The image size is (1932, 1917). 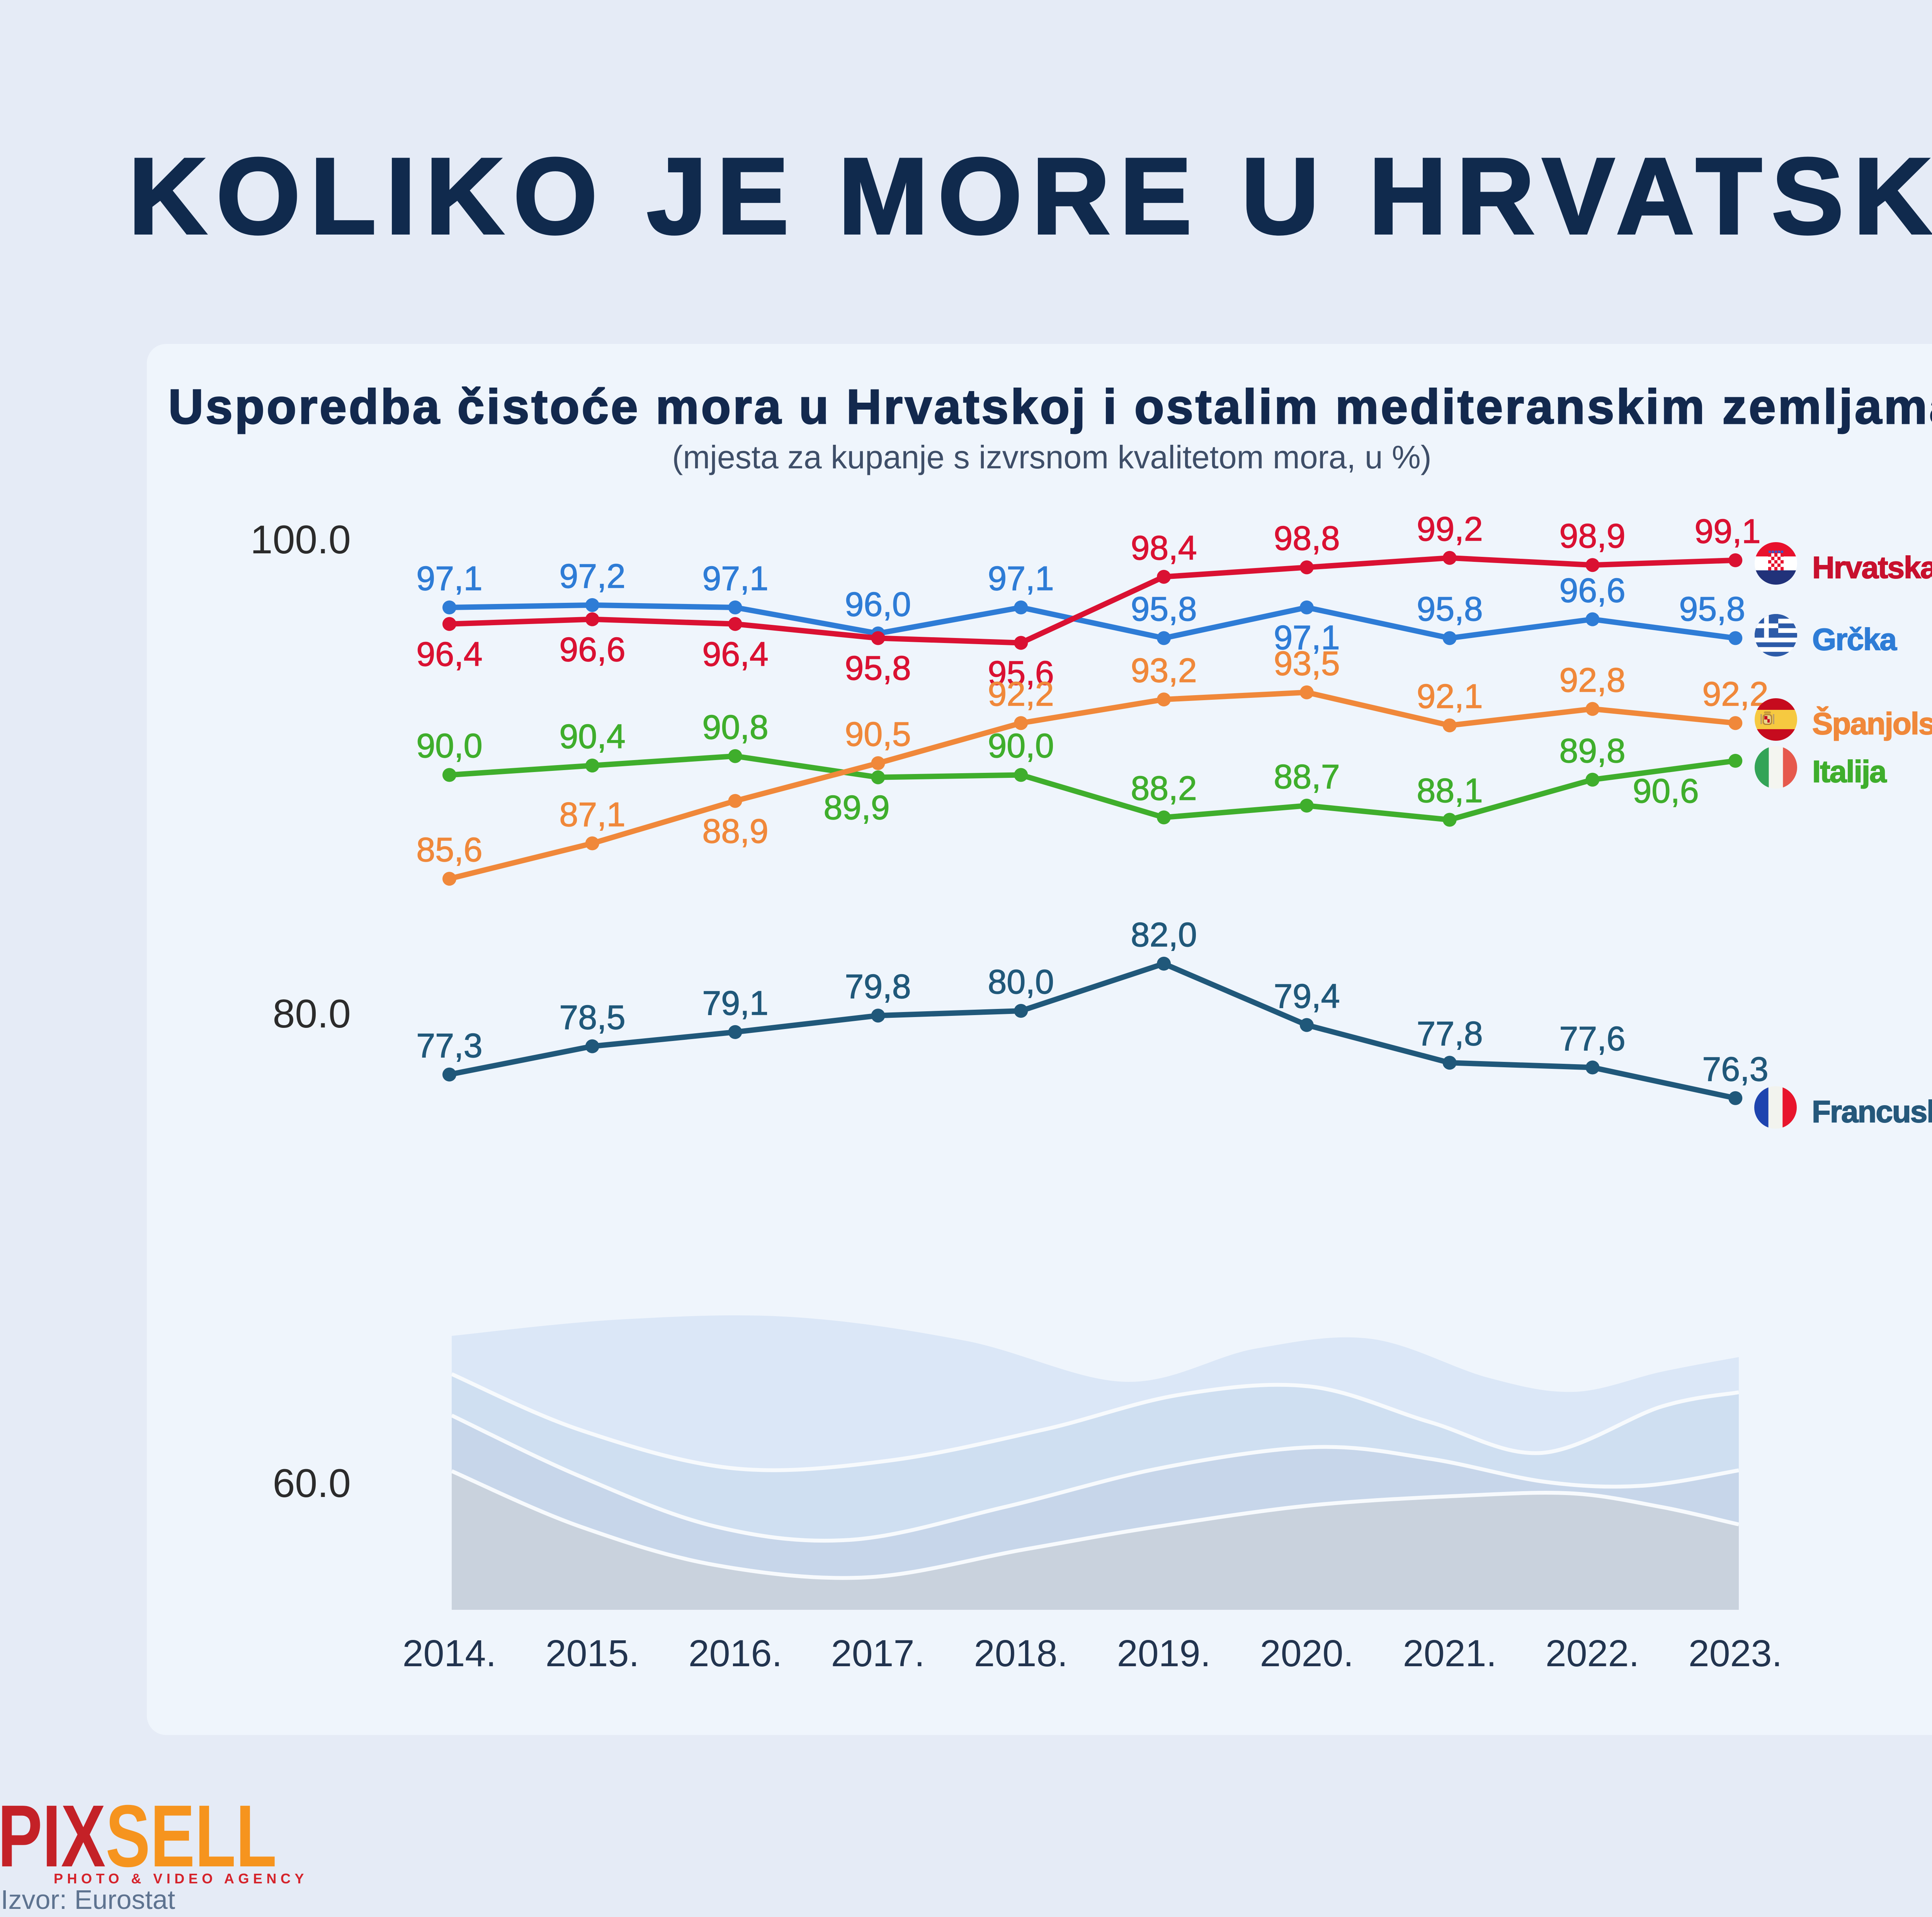 What do you see at coordinates (1666, 791) in the screenshot?
I see `svg-text: 90,6` at bounding box center [1666, 791].